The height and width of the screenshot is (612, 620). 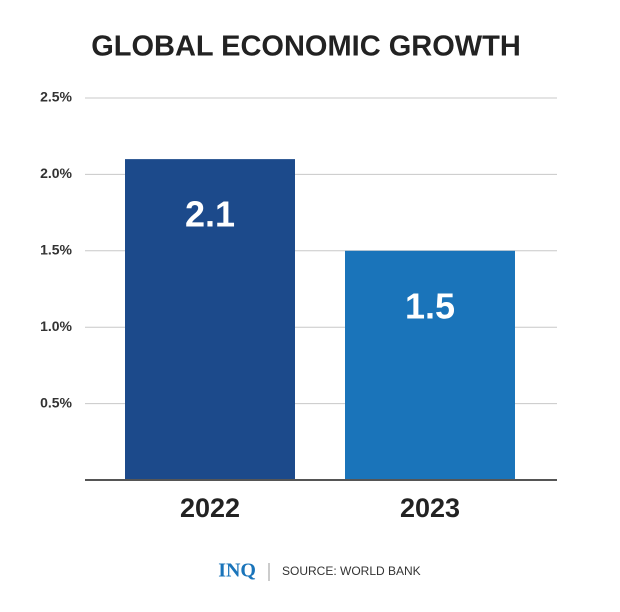 I want to click on x-tick-label: 2022, so click(x=210, y=508).